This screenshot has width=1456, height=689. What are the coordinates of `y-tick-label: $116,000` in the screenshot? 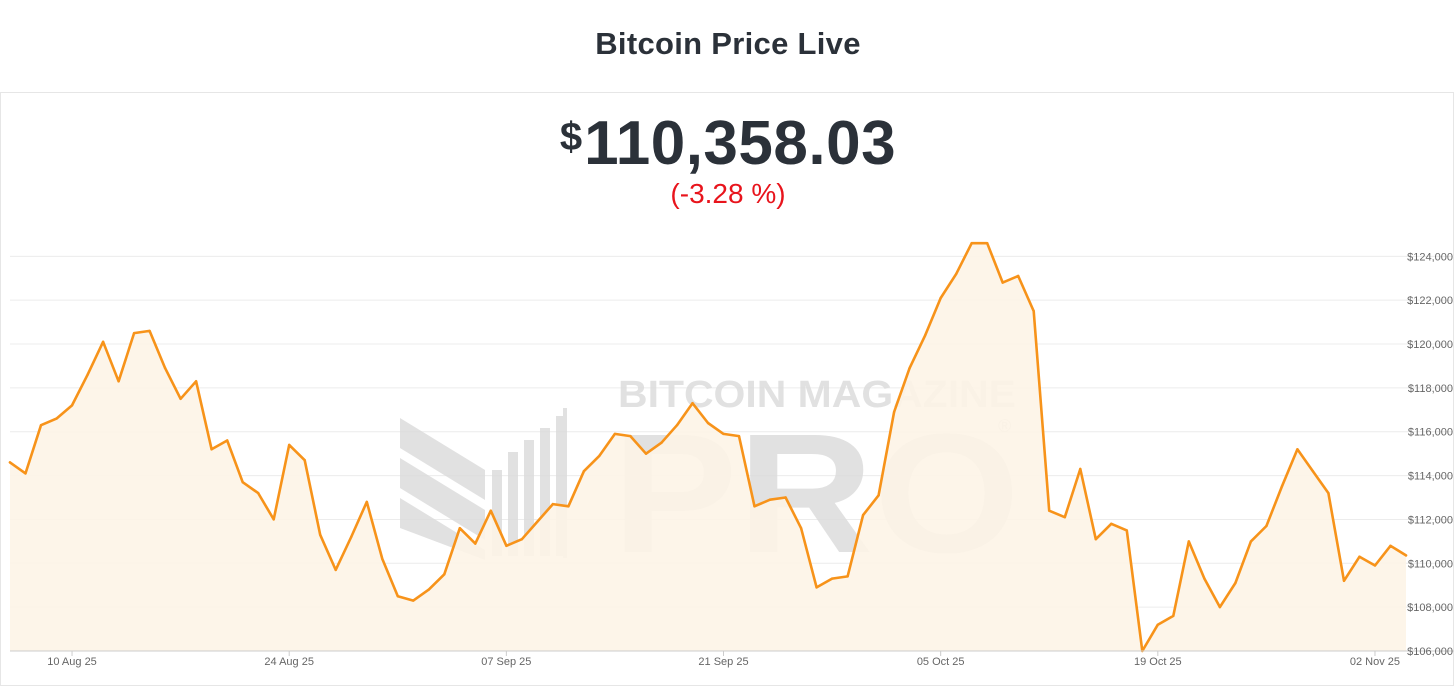 It's located at (1430, 433).